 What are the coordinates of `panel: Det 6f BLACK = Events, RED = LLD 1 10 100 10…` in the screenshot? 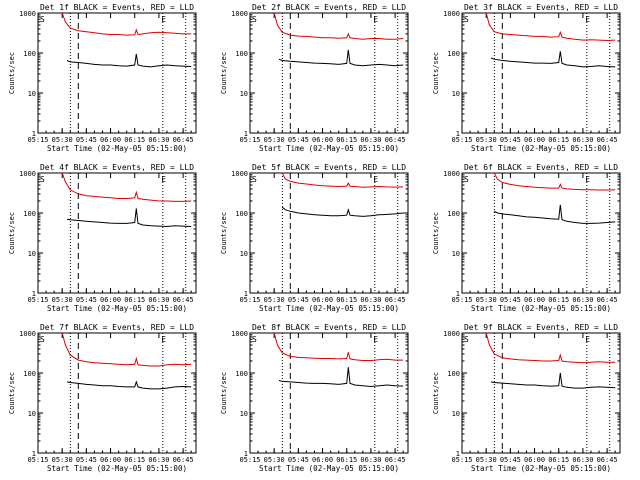 It's located at (526, 238).